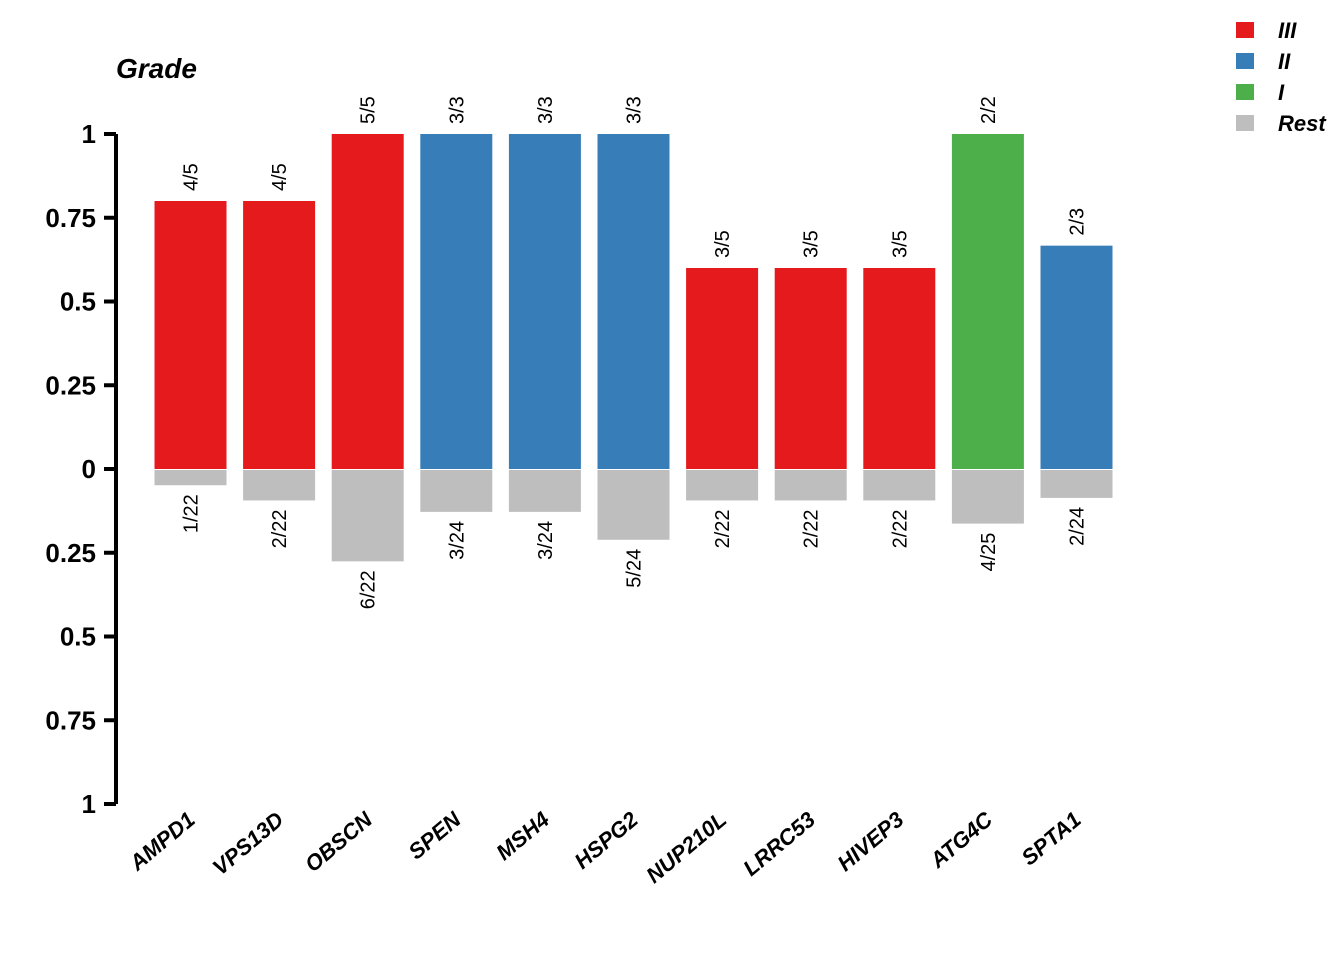 The image size is (1344, 960). What do you see at coordinates (899, 368) in the screenshot?
I see `bar-top-hivep3` at bounding box center [899, 368].